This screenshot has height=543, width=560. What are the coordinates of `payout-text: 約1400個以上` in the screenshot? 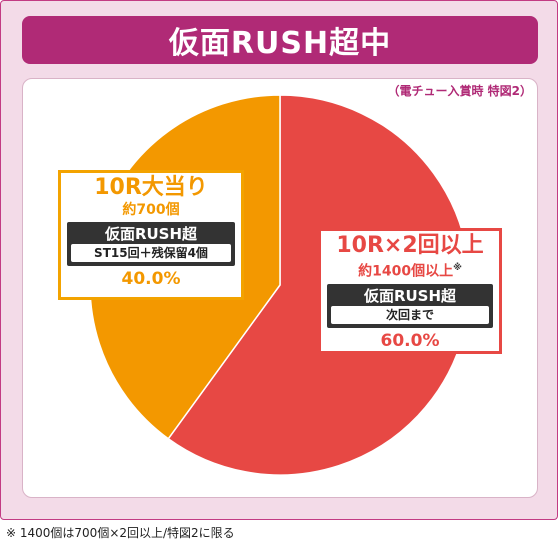 It's located at (406, 271).